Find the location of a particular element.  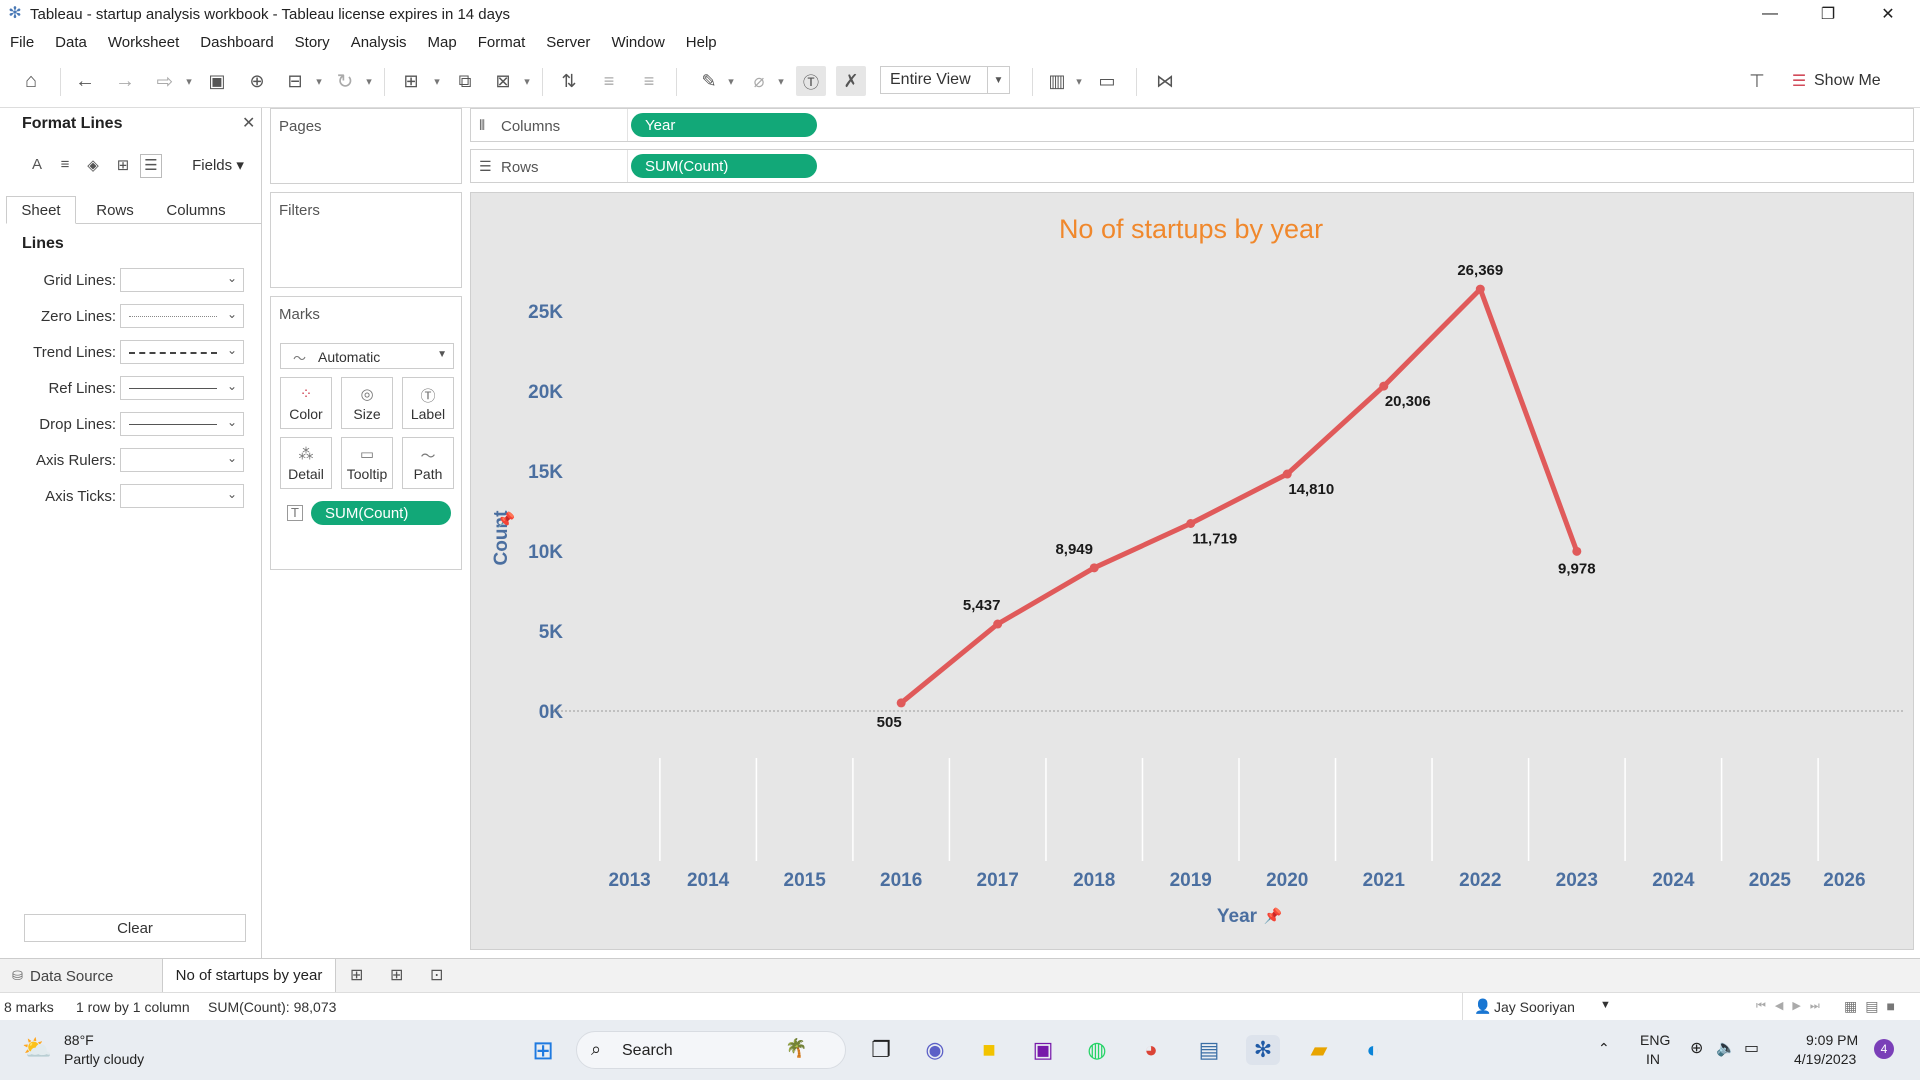

tab-columns: Columns is located at coordinates (196, 210).